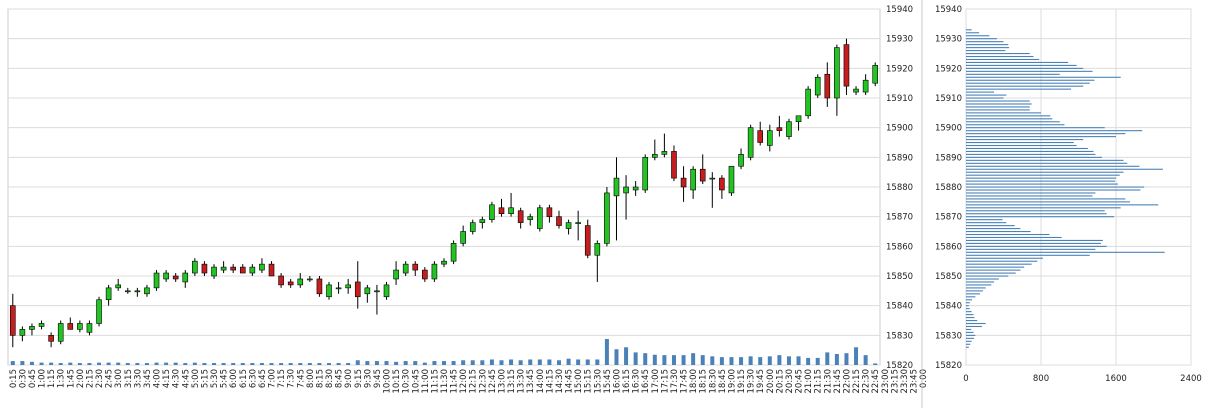  What do you see at coordinates (723, 381) in the screenshot?
I see `main-x-tick-label: 18:45` at bounding box center [723, 381].